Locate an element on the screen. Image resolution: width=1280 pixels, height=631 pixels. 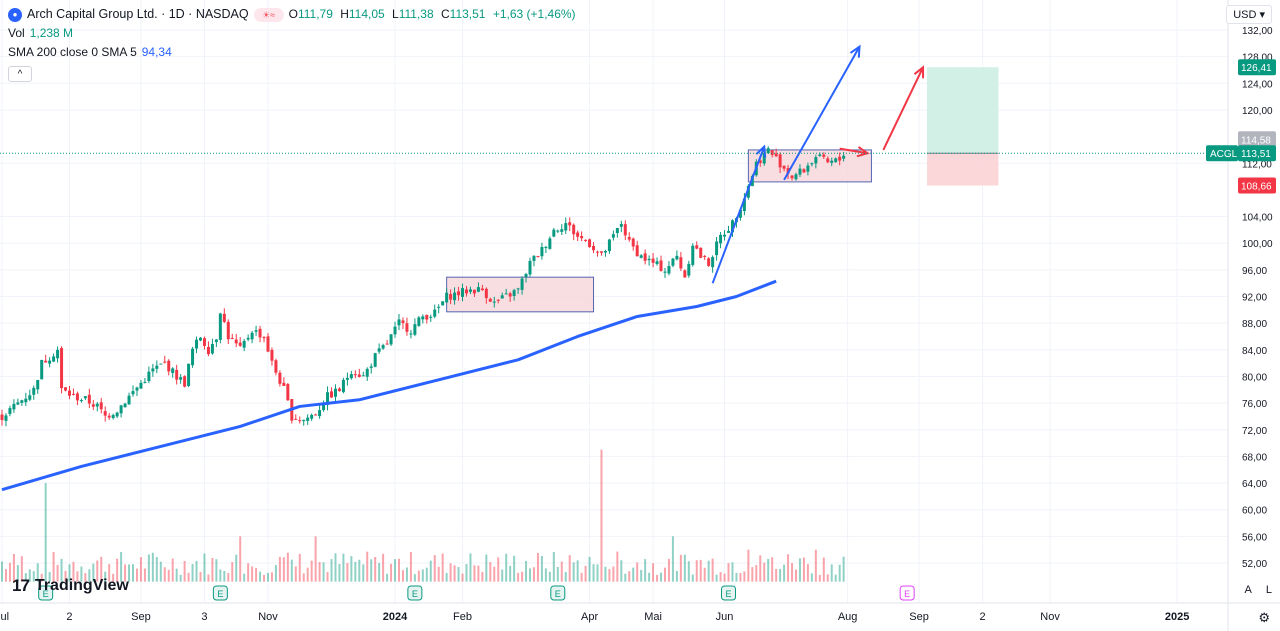
volume-row: Vol 1,238 M is located at coordinates (294, 33).